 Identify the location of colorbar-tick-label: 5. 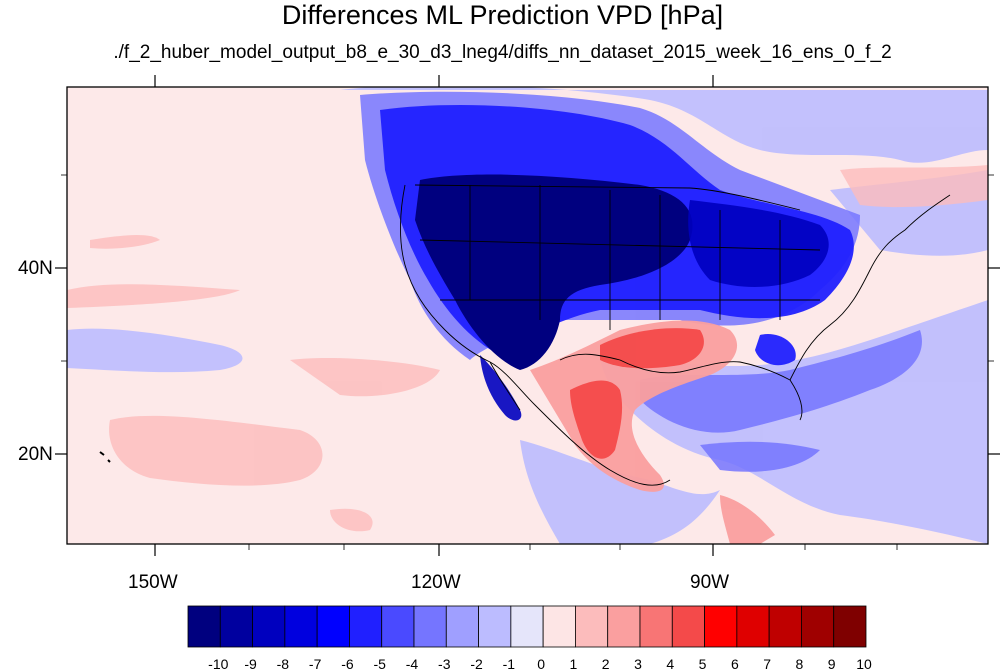
(702, 664).